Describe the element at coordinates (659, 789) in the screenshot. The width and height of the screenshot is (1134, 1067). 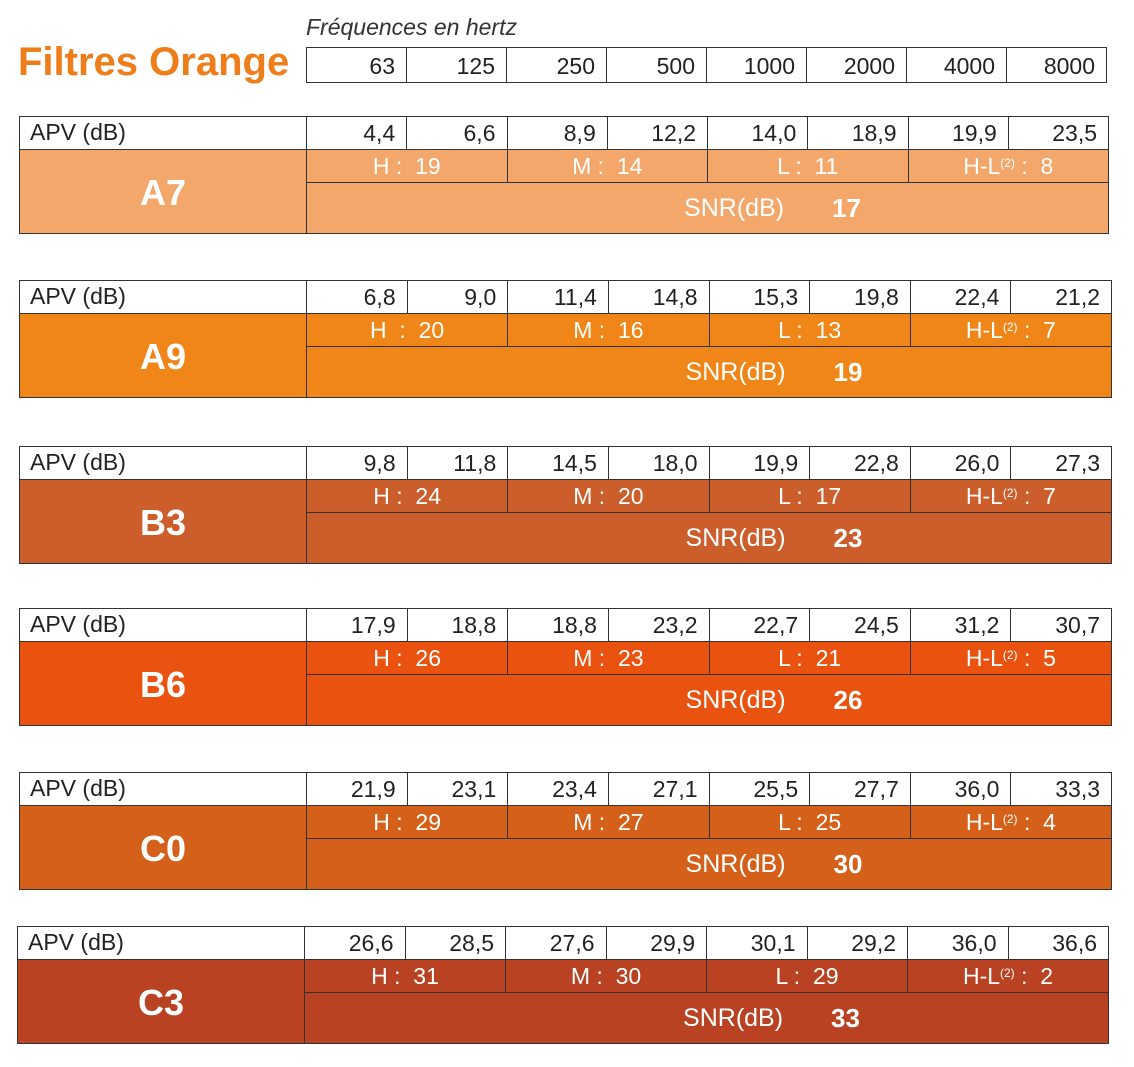
I see `apv-value-cell: 27,1` at that location.